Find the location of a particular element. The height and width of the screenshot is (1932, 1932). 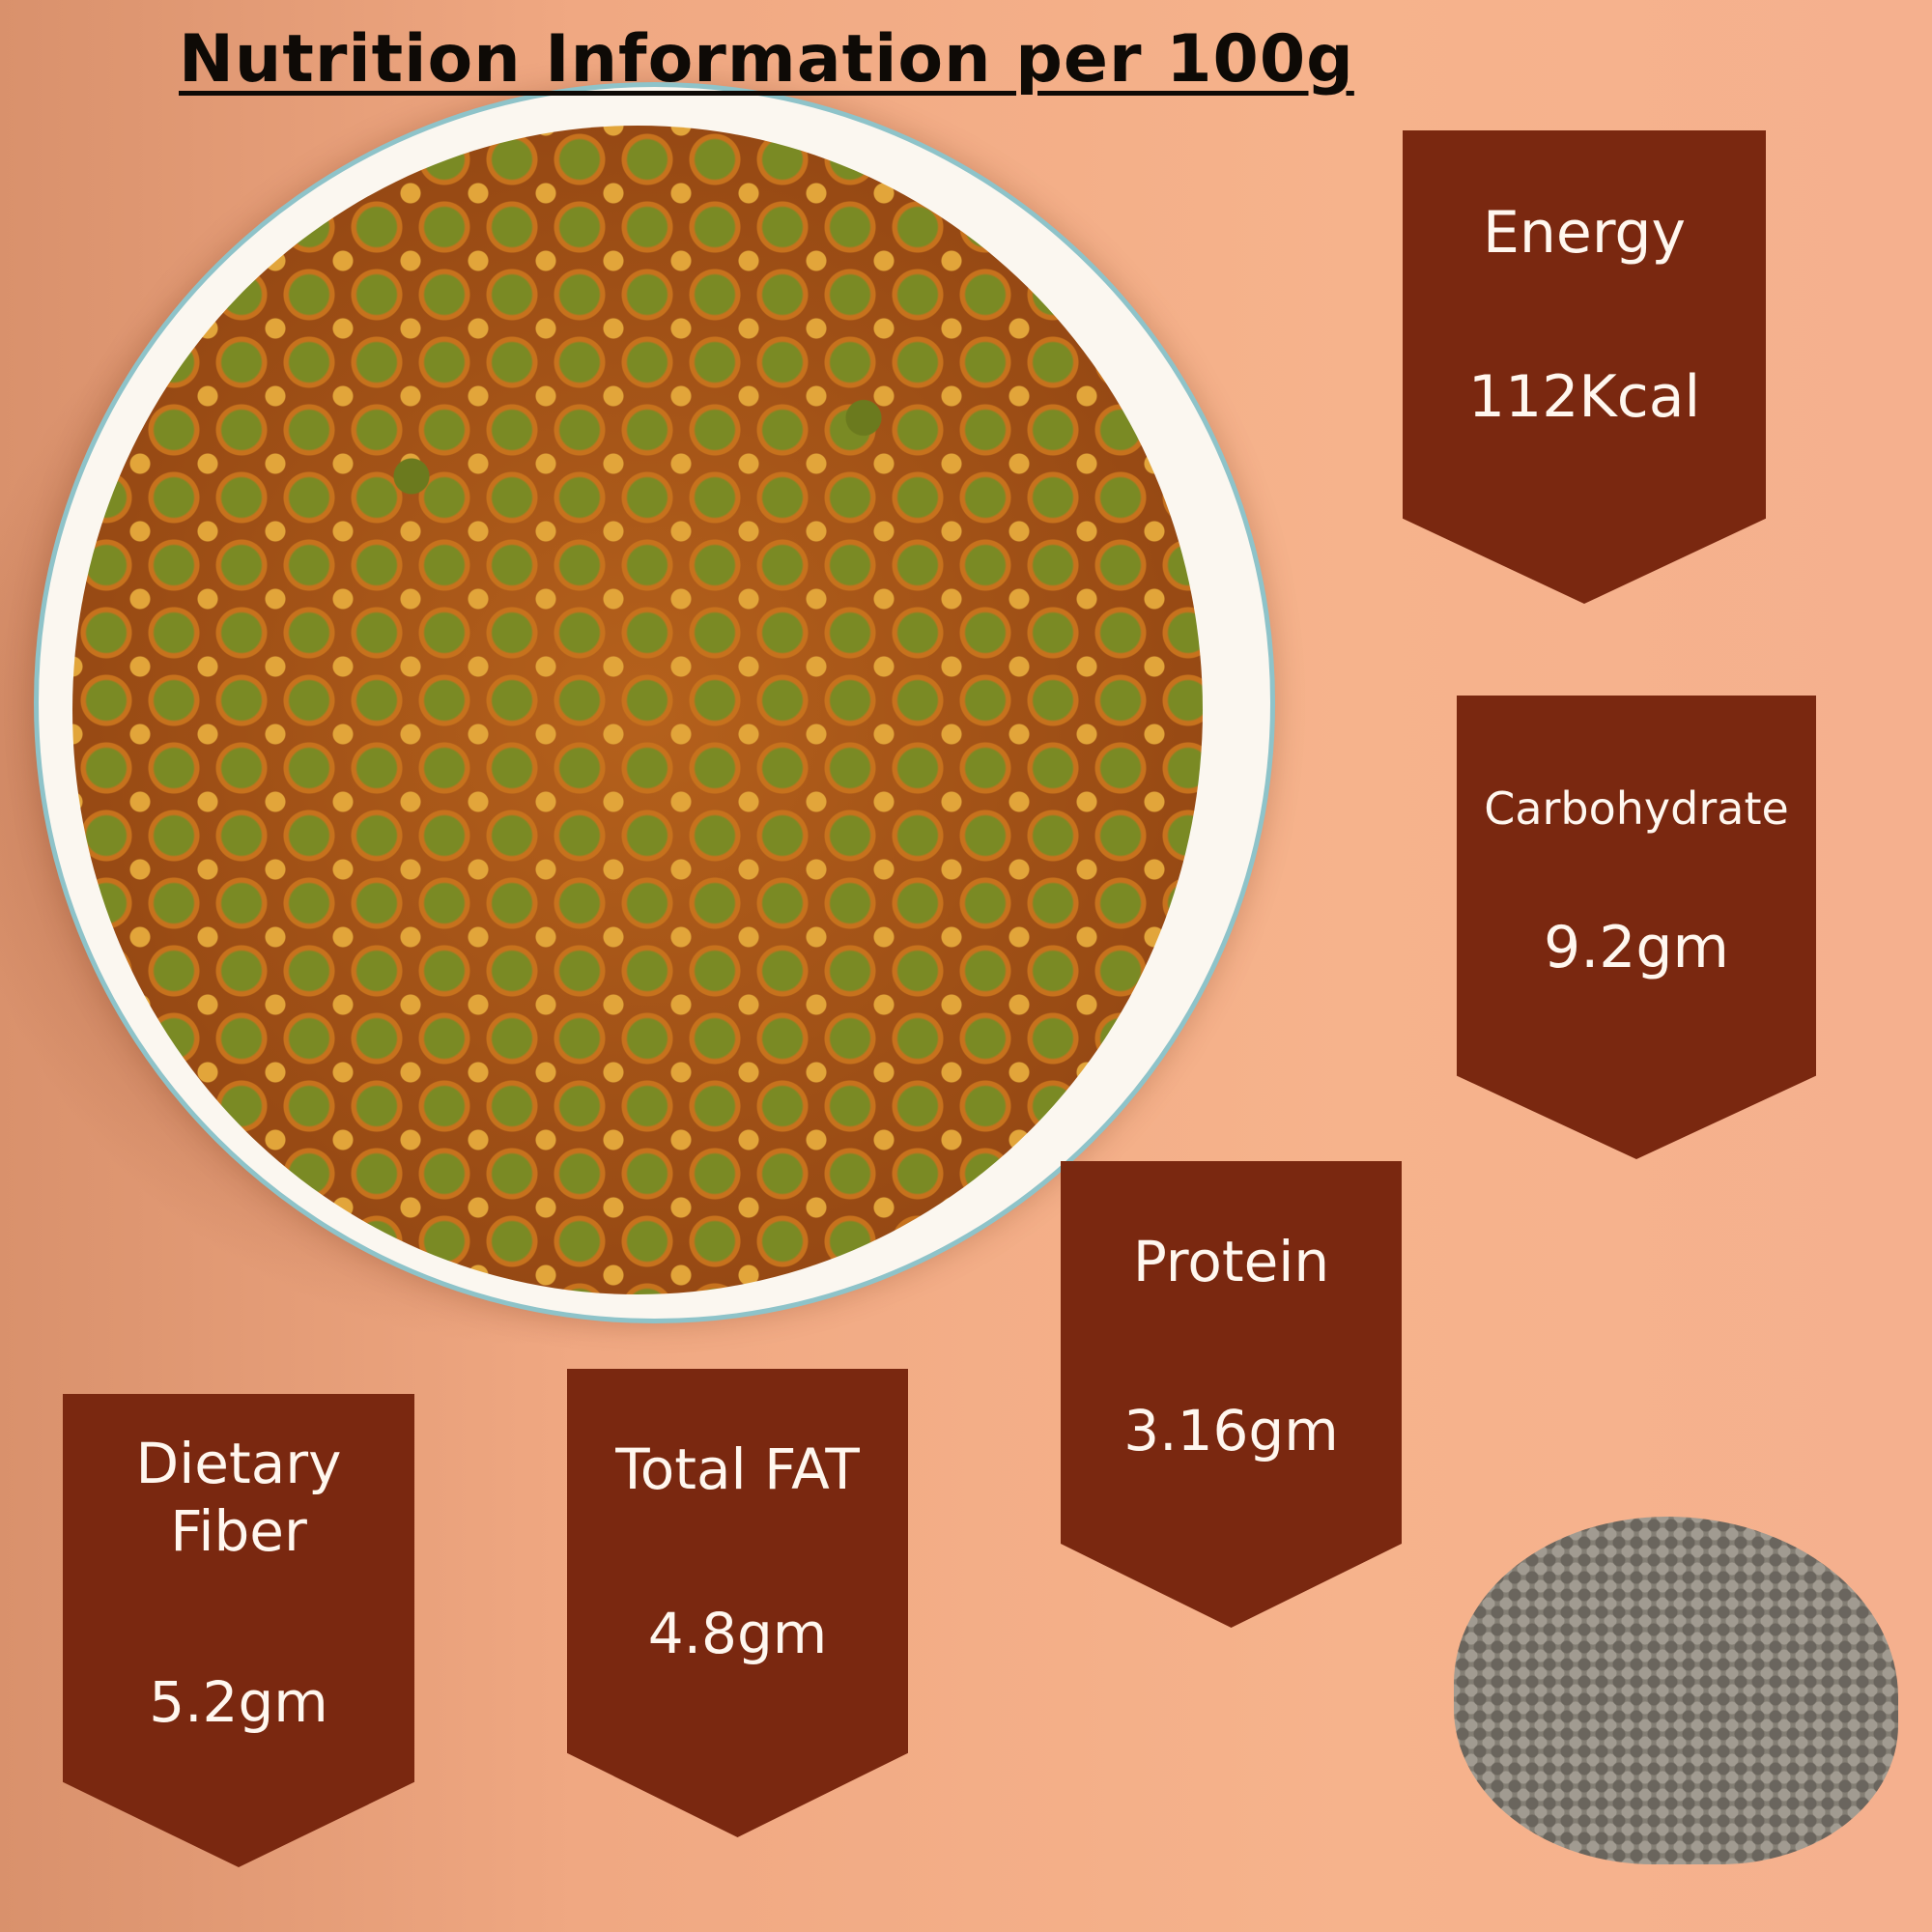

energy-label: Energy is located at coordinates (1584, 233).